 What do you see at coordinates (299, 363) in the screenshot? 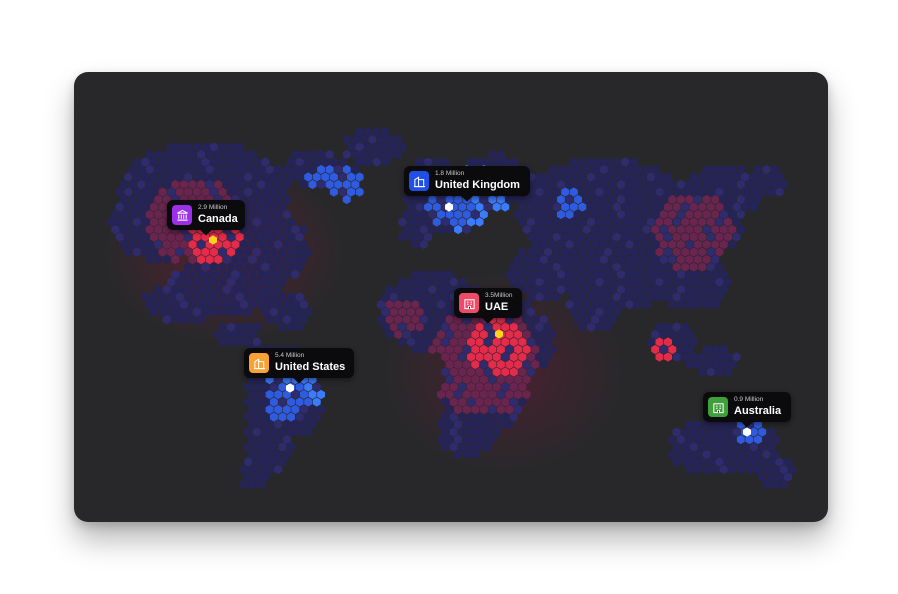
I see `marker-united-states: 5.4 Million United States` at bounding box center [299, 363].